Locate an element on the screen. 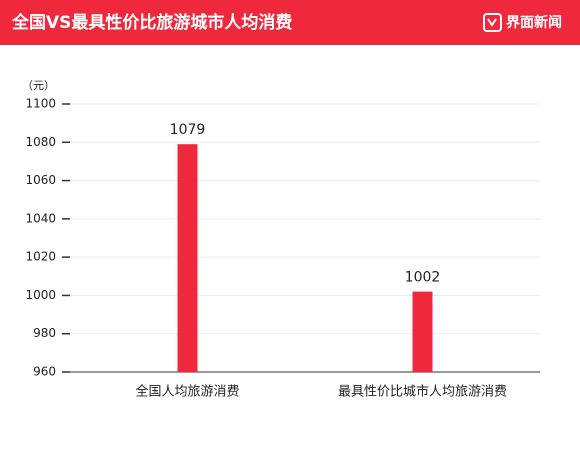 This screenshot has height=449, width=580. brand: 界面新闻 is located at coordinates (534, 22).